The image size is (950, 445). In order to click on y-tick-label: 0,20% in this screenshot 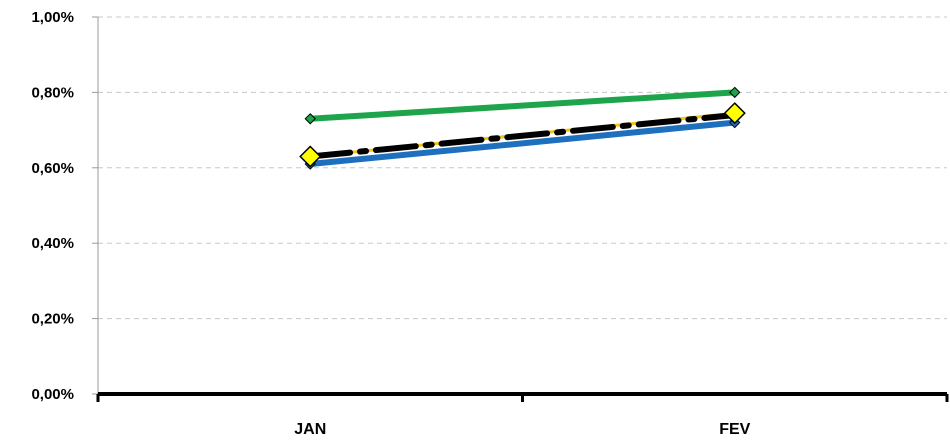, I will do `click(52, 319)`.